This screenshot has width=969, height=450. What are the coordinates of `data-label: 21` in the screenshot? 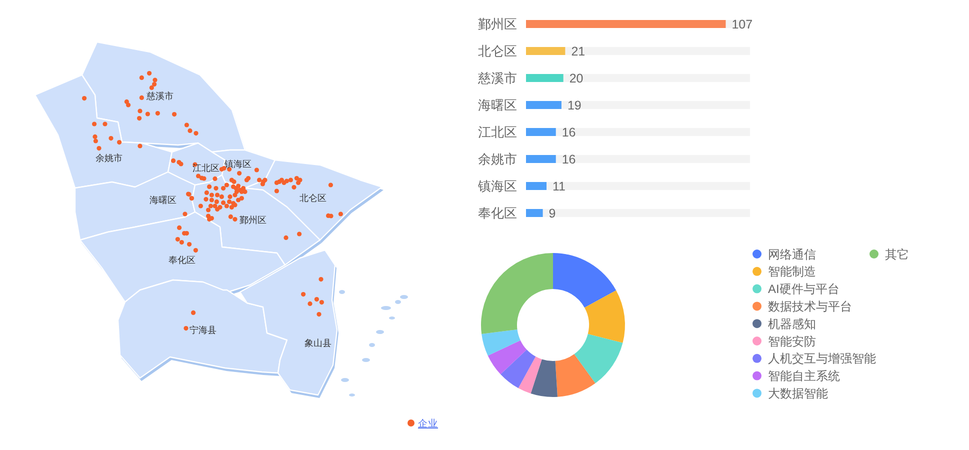 It's located at (578, 51).